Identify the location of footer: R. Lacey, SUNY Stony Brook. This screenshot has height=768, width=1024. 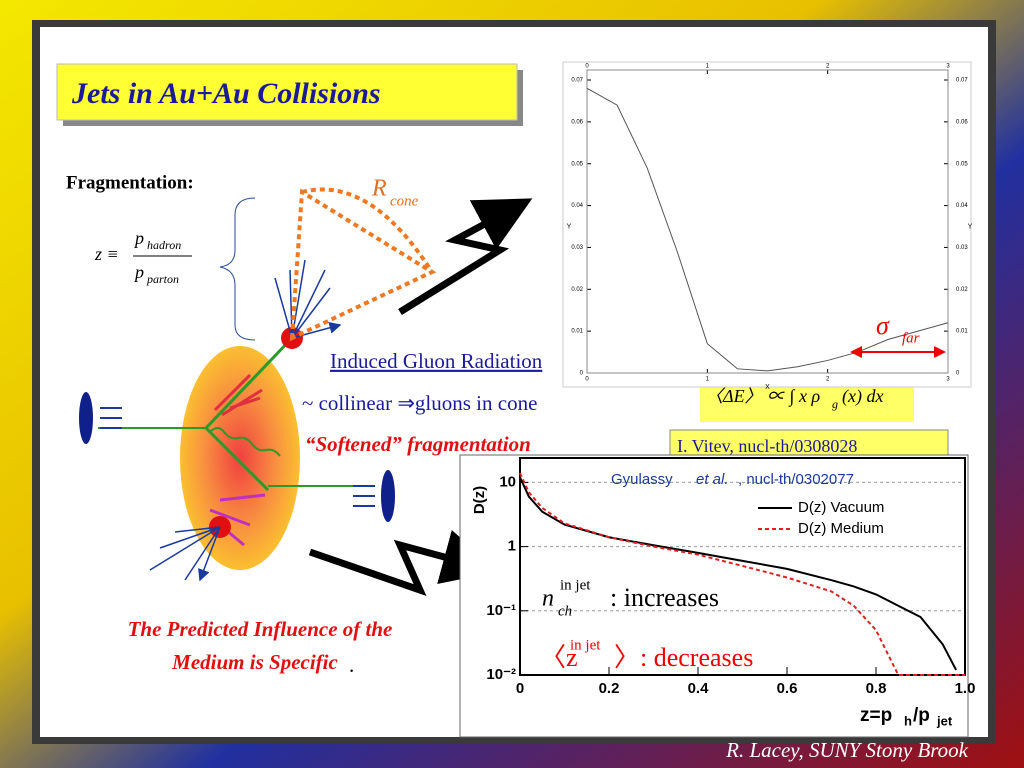
(847, 750).